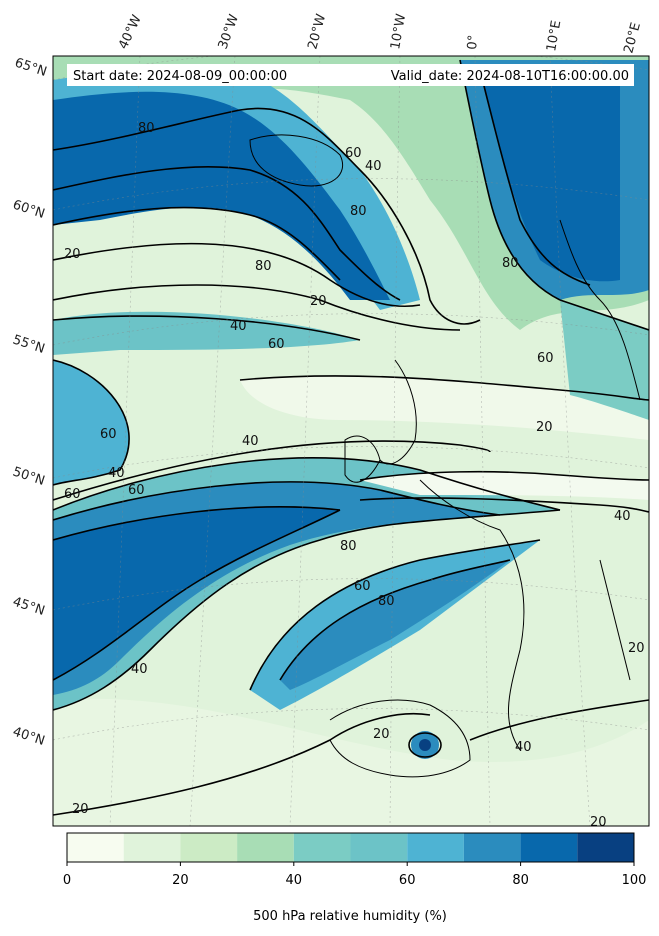 This screenshot has height=936, width=659. I want to click on longitude-label: 10°W, so click(398, 32).